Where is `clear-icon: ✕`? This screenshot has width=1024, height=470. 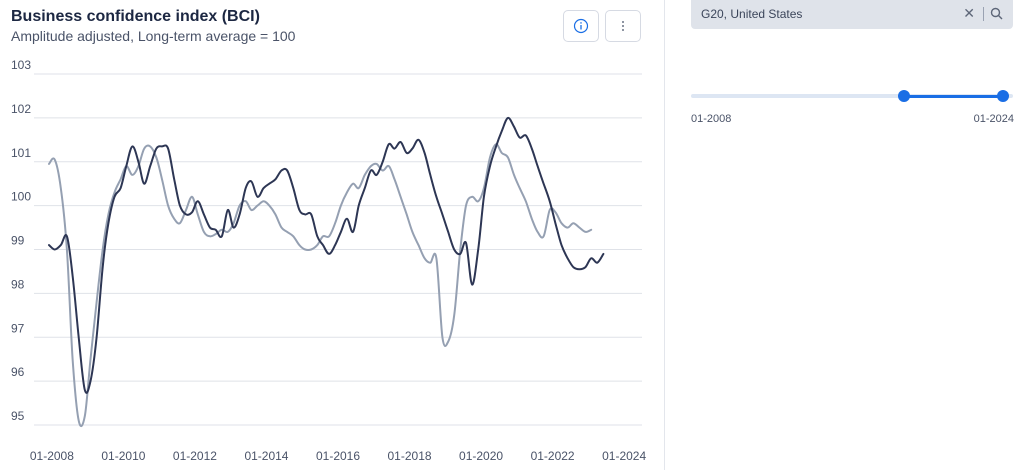 clear-icon: ✕ is located at coordinates (969, 13).